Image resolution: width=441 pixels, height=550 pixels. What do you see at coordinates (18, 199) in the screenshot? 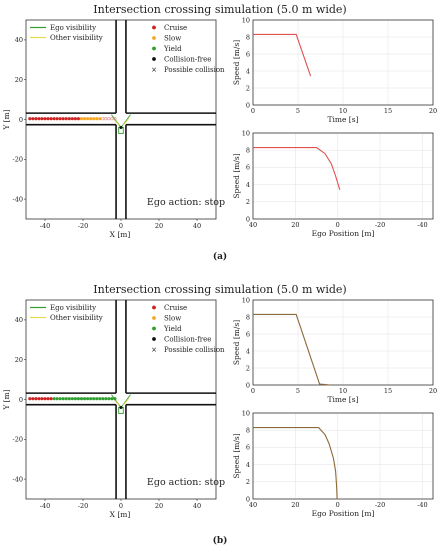
I see `y-tick-label: -40` at bounding box center [18, 199].